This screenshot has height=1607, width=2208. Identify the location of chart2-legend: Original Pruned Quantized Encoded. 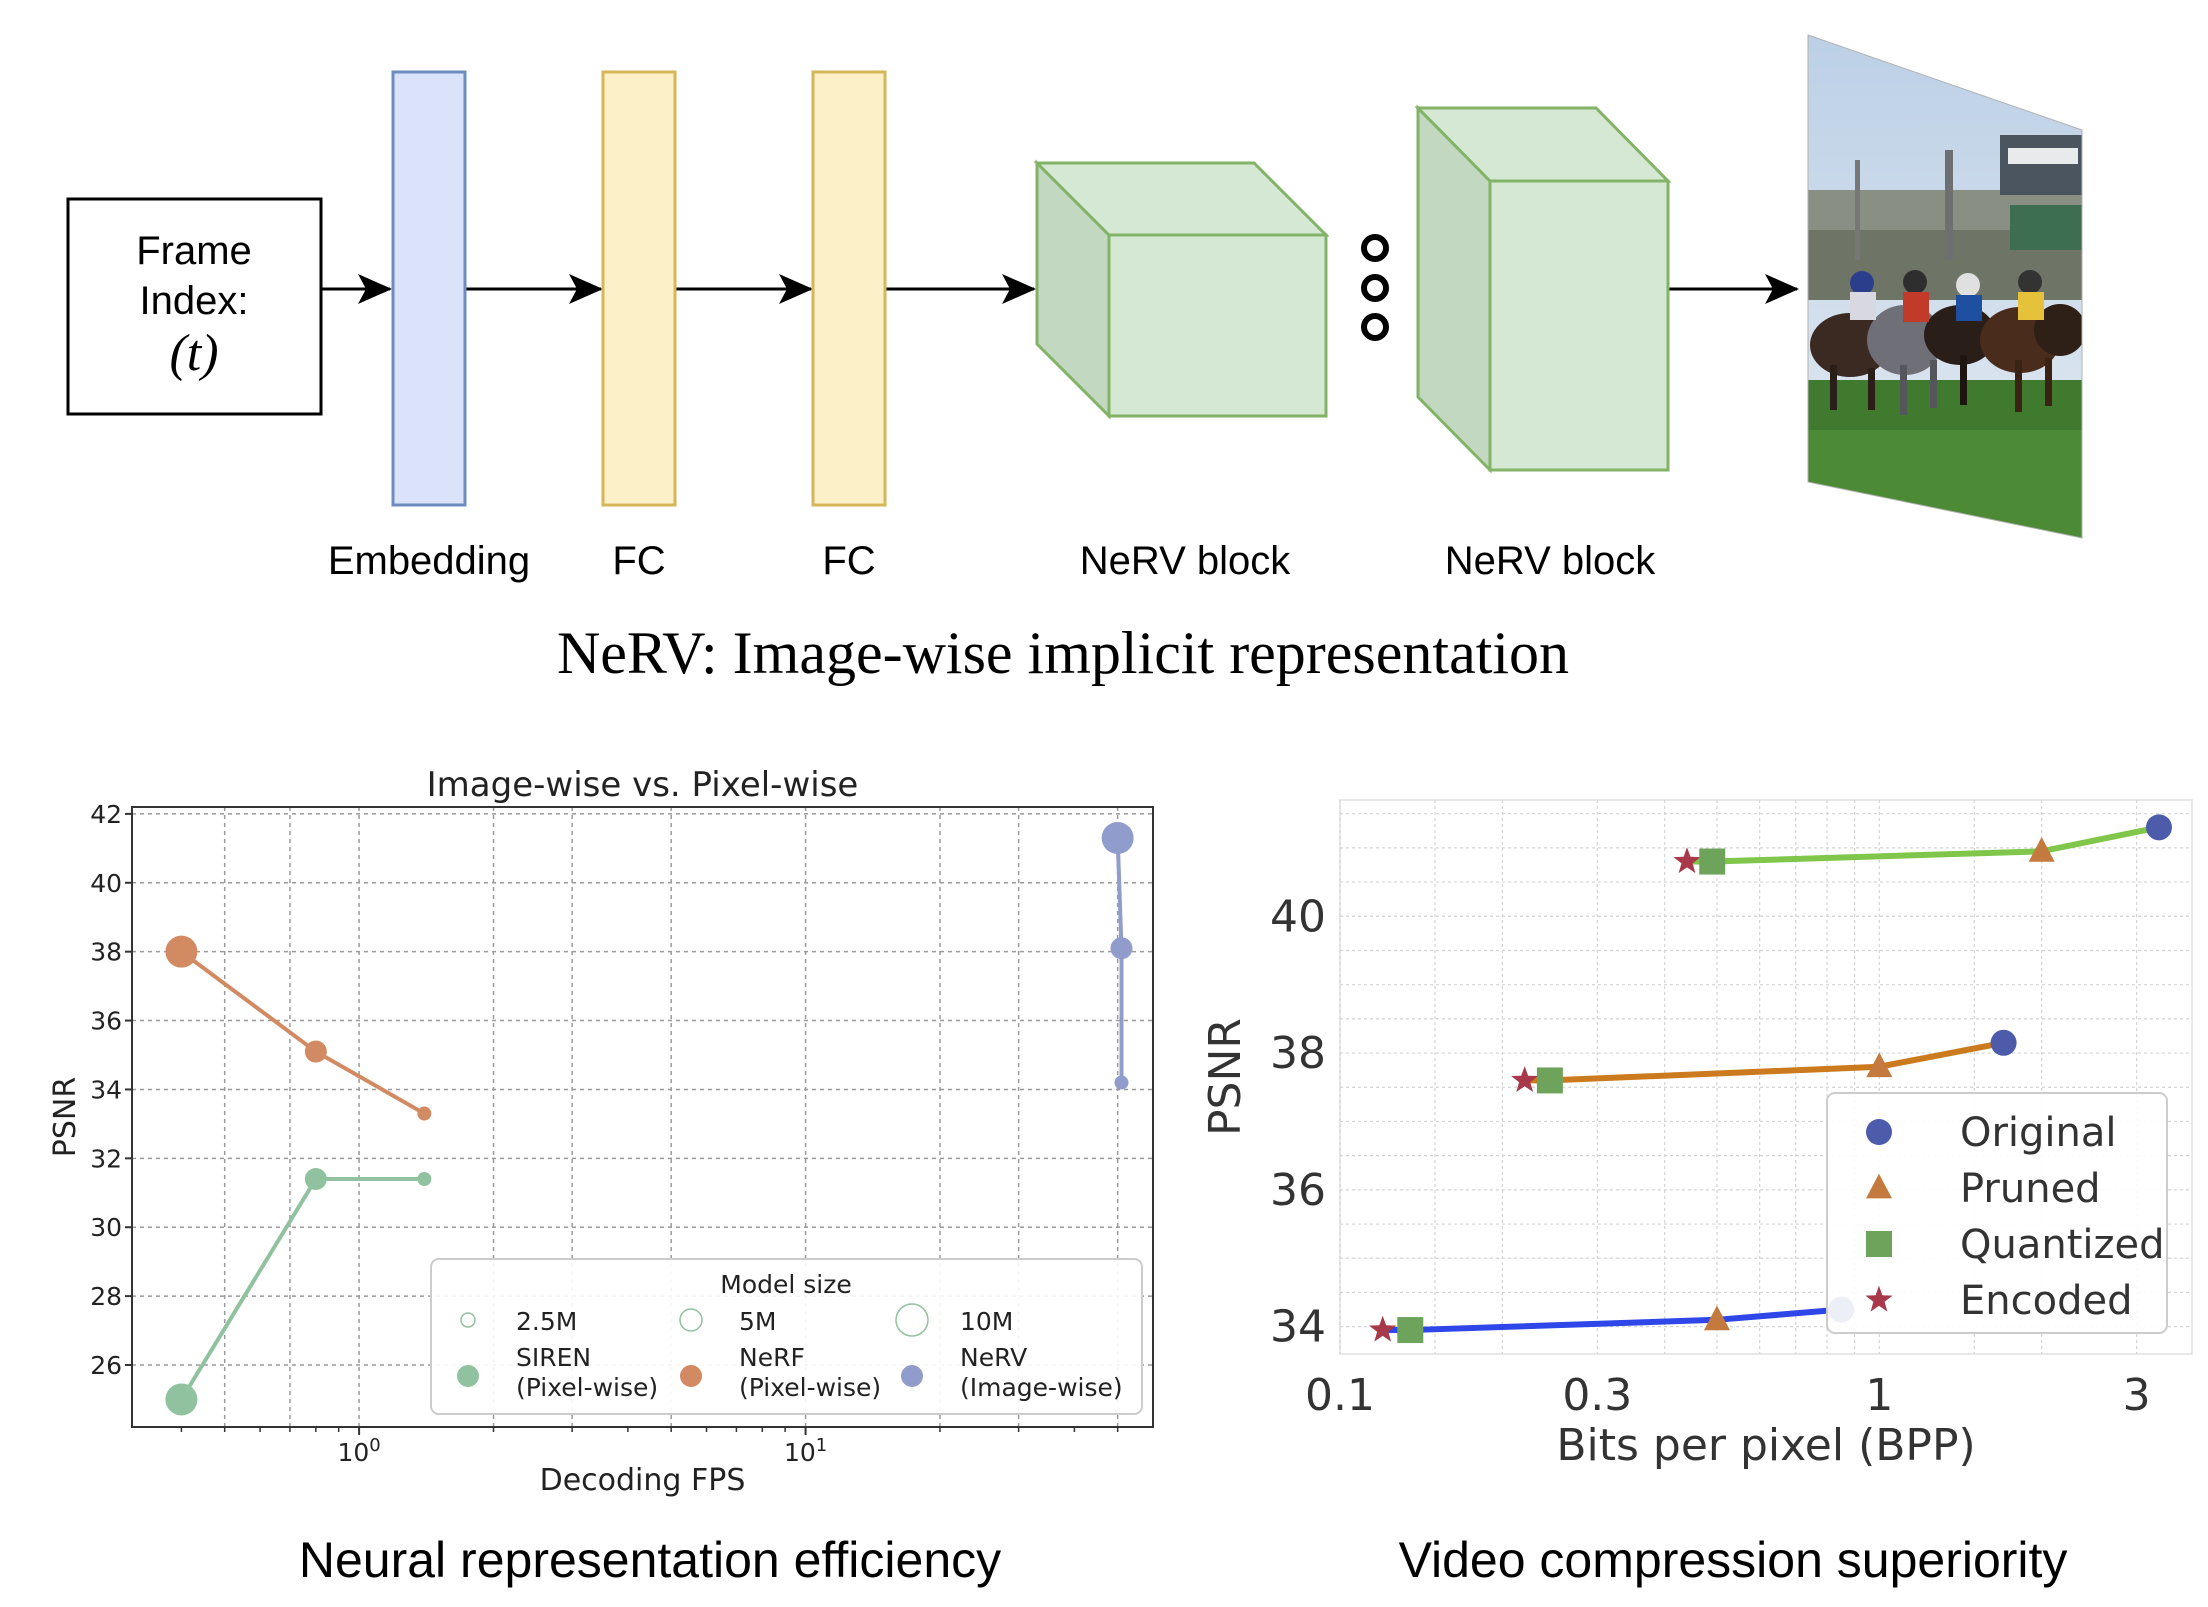
(1997, 1213).